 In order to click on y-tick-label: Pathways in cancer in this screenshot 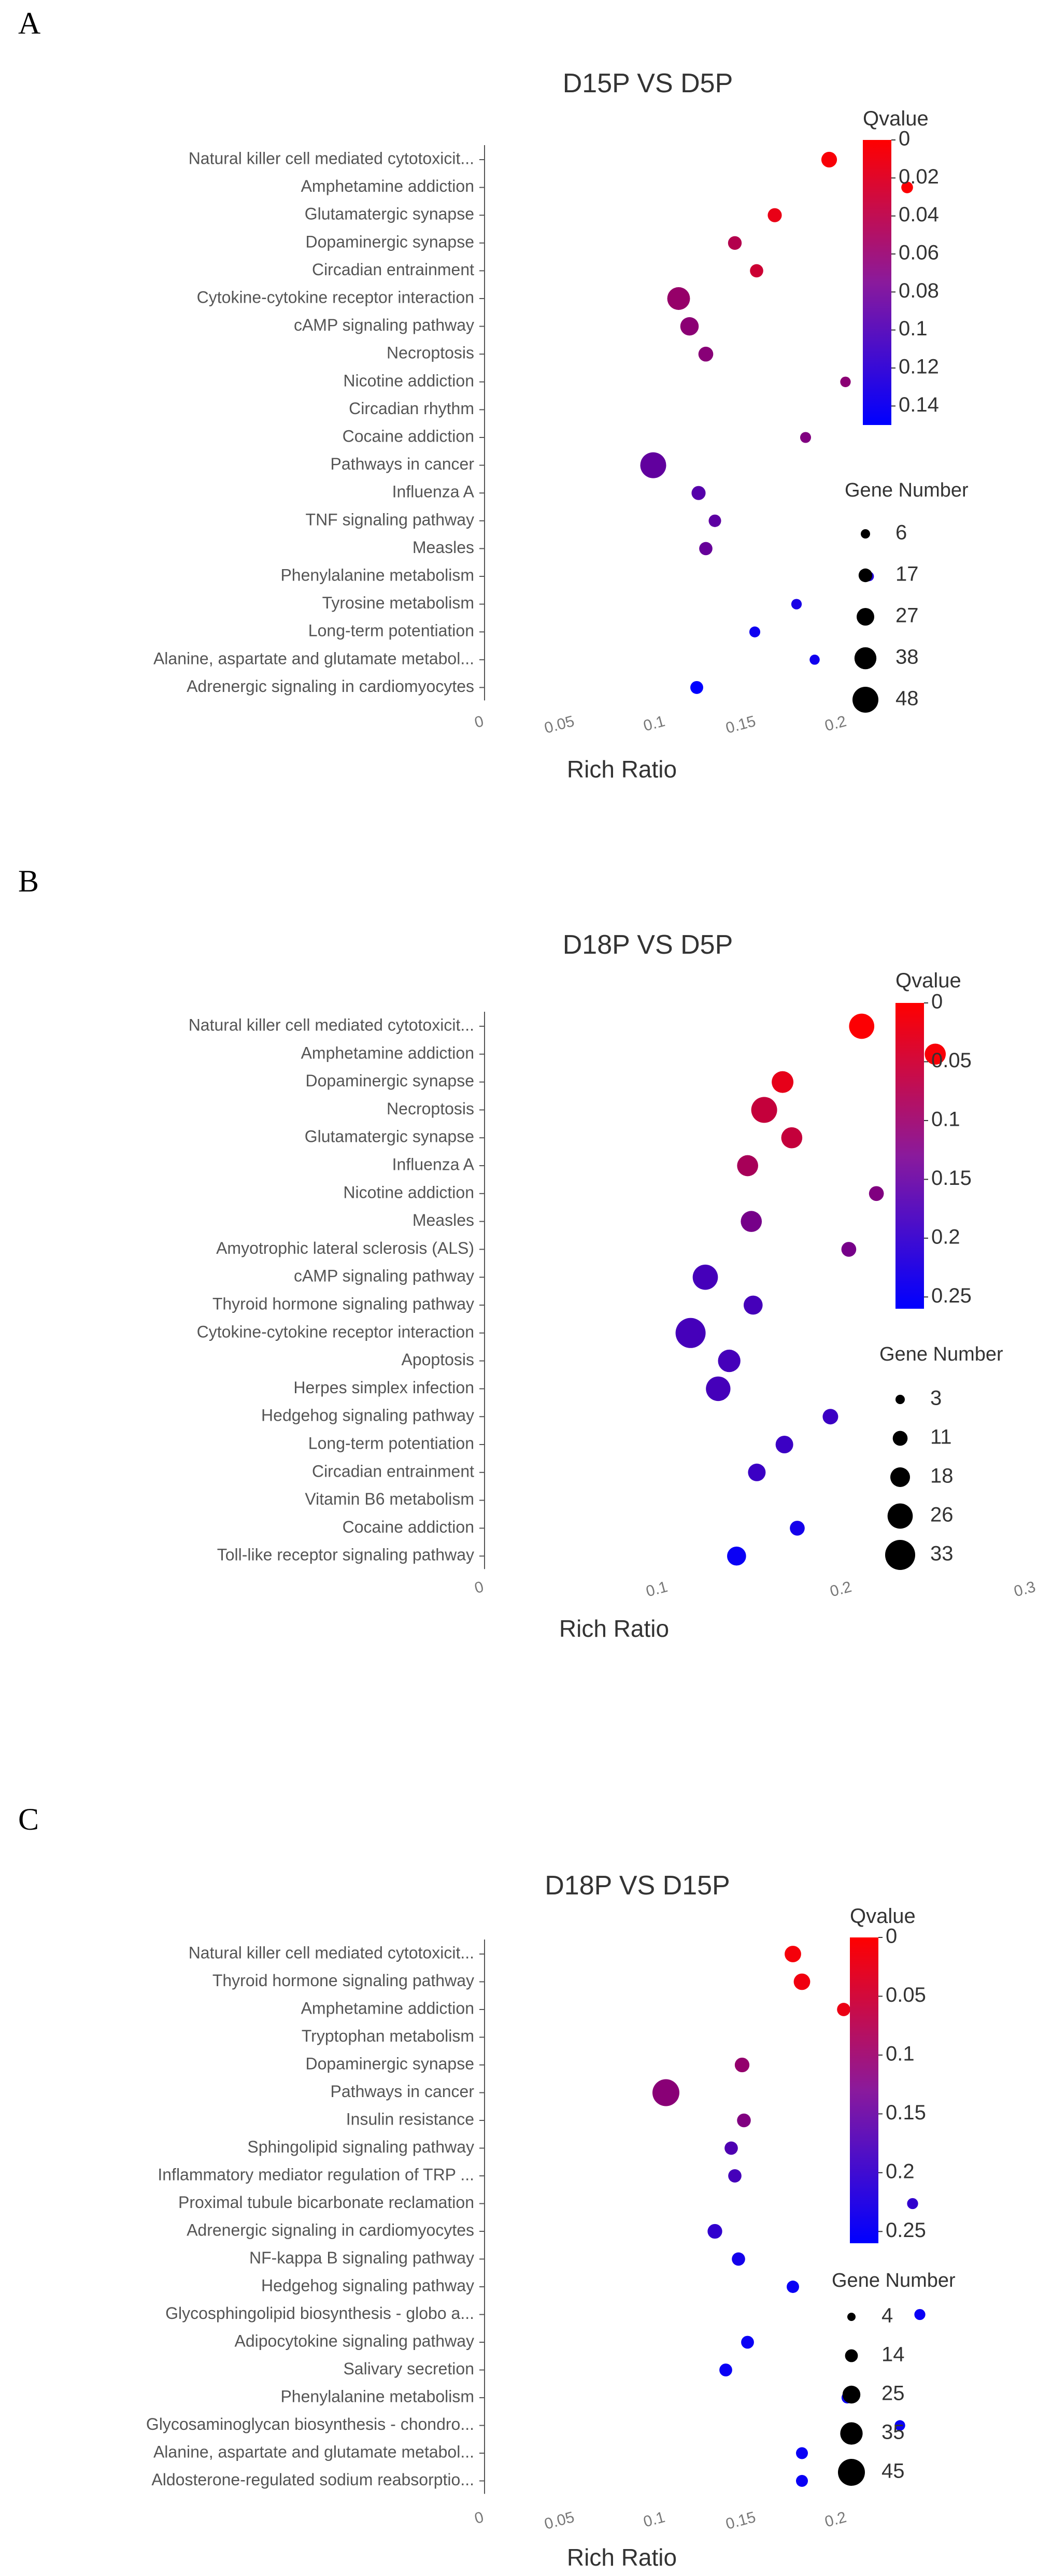, I will do `click(403, 464)`.